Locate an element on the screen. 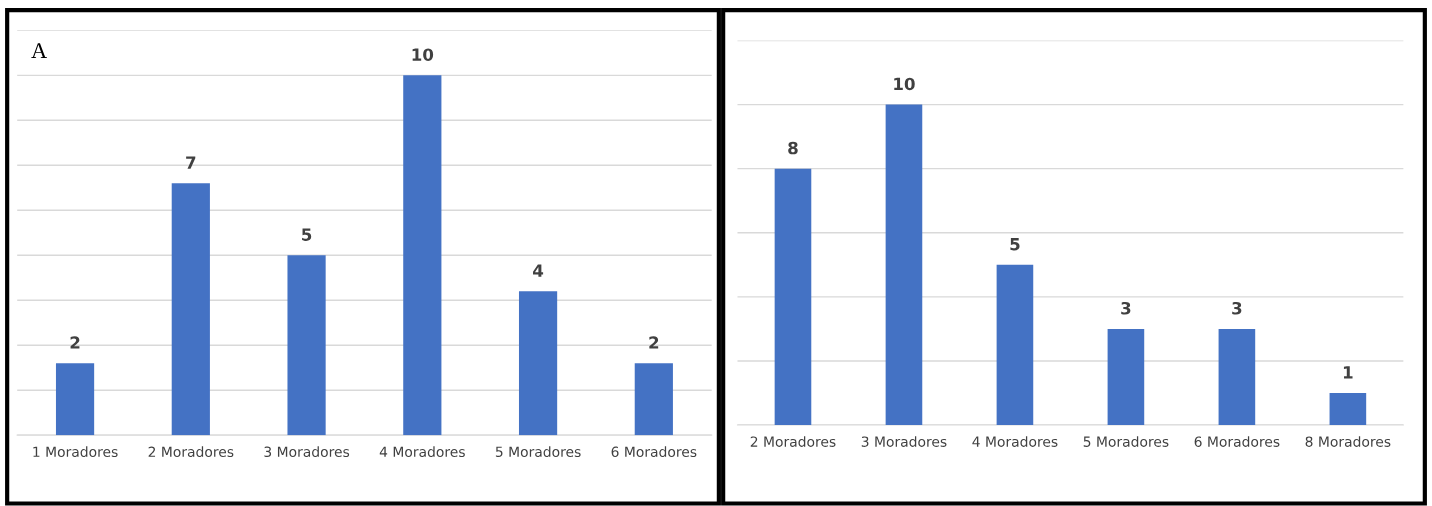 The height and width of the screenshot is (506, 1432). x-tick-label: 1 Moradores is located at coordinates (75, 452).